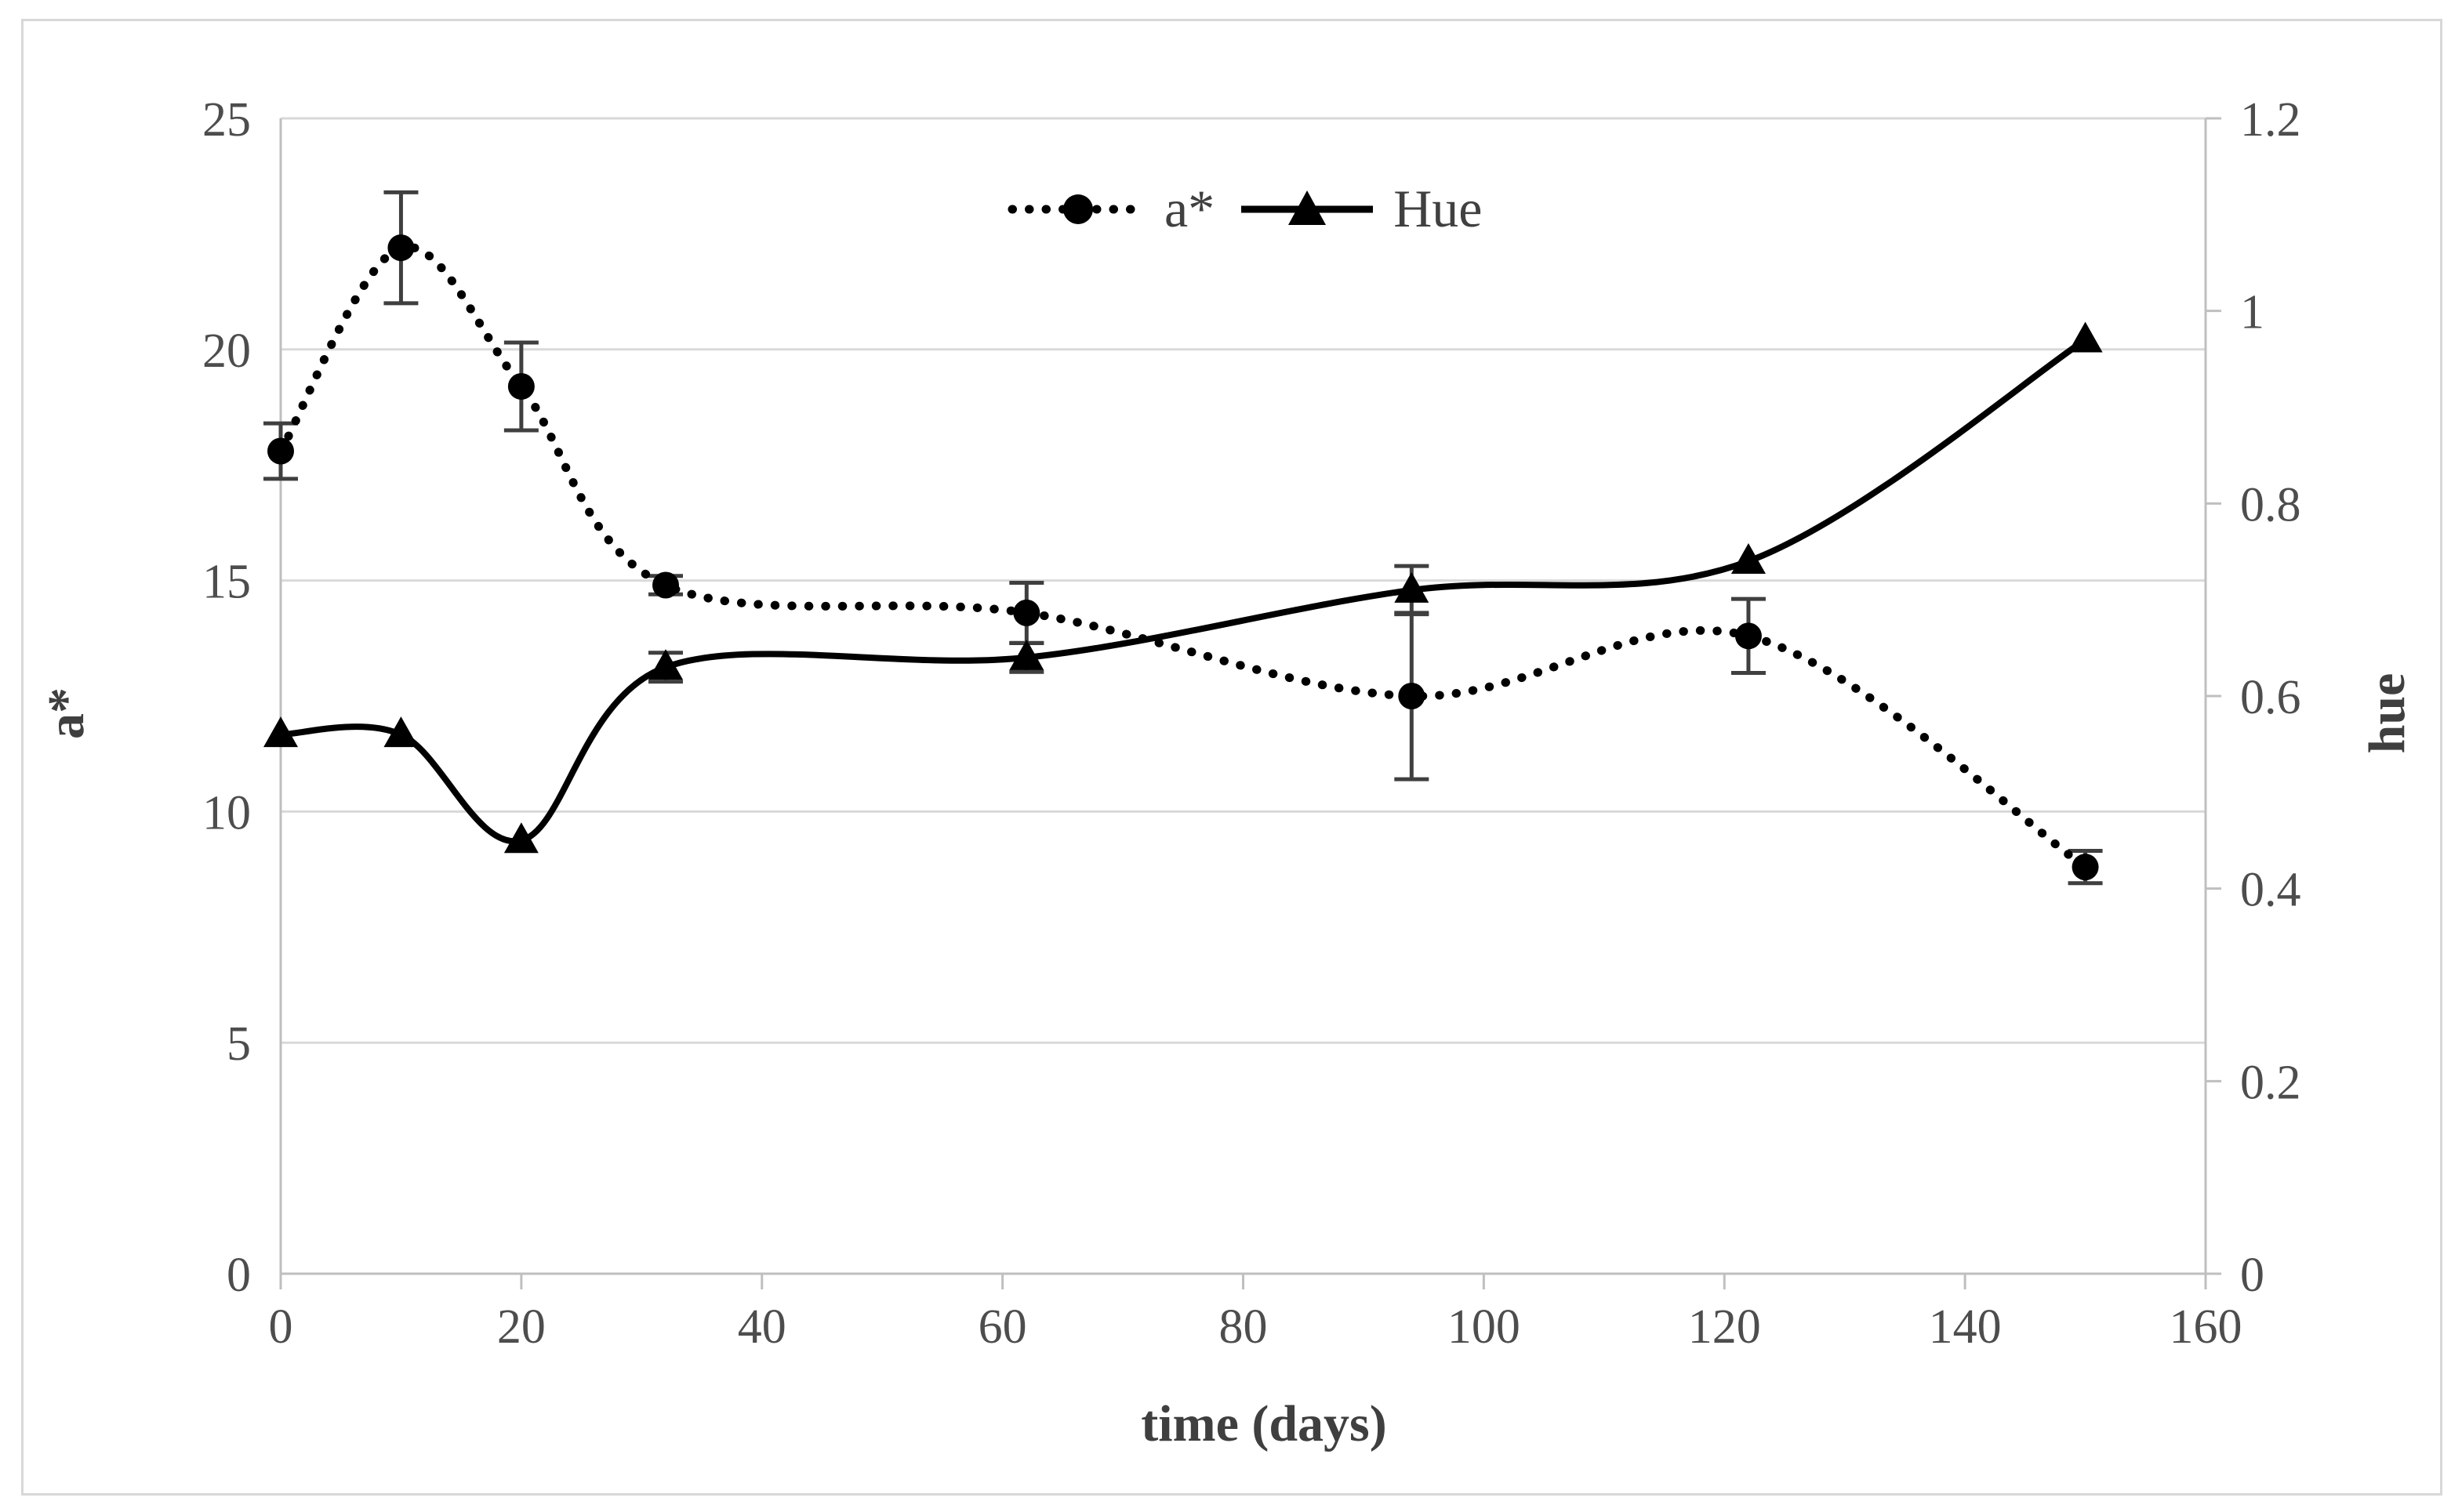  Describe the element at coordinates (2387, 713) in the screenshot. I see `y-axis-right-title: hue` at that location.